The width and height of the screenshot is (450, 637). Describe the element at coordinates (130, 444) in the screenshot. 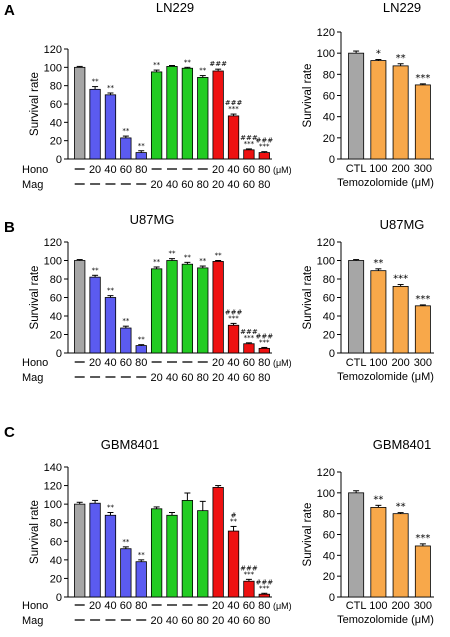

I see `chart-title: GBM8401` at that location.